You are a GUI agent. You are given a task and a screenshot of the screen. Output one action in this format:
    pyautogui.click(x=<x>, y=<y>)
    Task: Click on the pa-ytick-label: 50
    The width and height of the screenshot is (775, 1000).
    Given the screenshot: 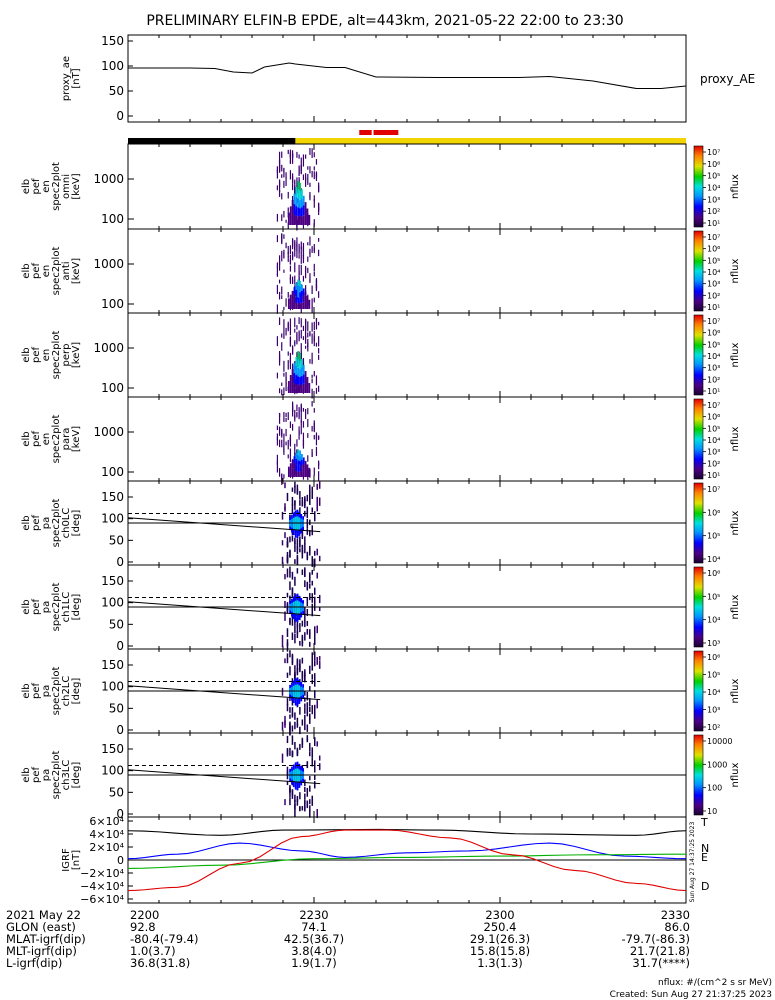 What is the action you would take?
    pyautogui.click(x=116, y=792)
    